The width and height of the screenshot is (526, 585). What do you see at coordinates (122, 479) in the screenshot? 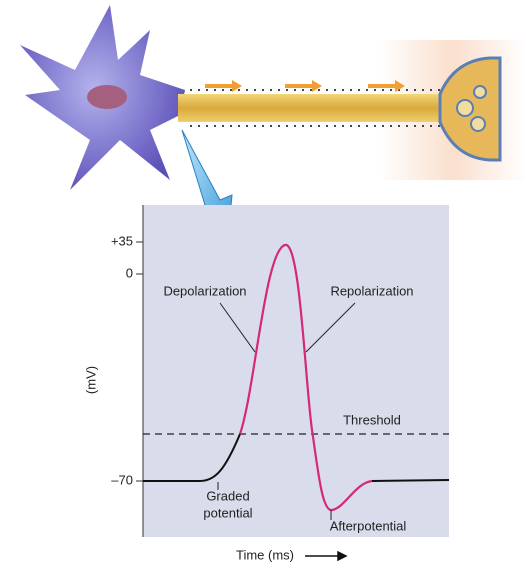
I see `y-tick-label: –70` at bounding box center [122, 479].